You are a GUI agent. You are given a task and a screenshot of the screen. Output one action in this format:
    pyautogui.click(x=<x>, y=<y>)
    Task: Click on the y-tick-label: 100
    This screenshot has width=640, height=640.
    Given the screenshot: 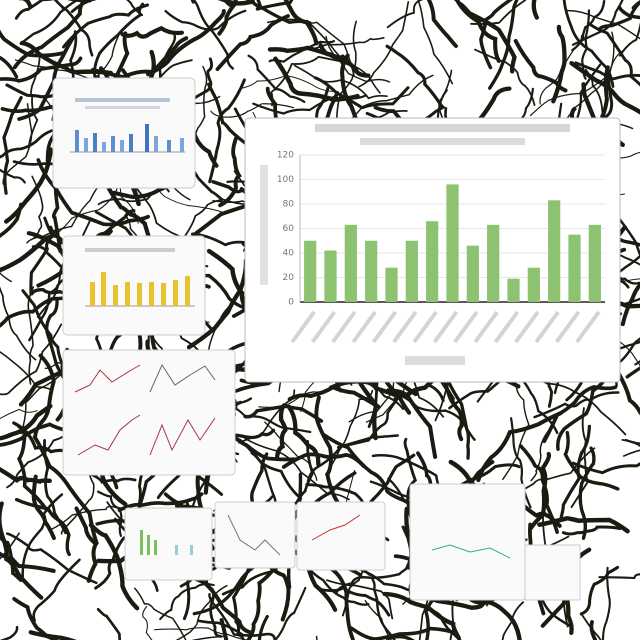 What is the action you would take?
    pyautogui.click(x=285, y=180)
    